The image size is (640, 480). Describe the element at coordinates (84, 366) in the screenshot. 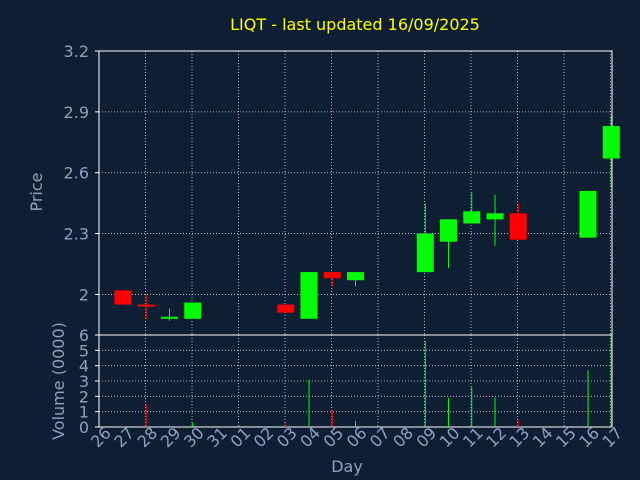

I see `volume-y-tick-label: 4` at that location.